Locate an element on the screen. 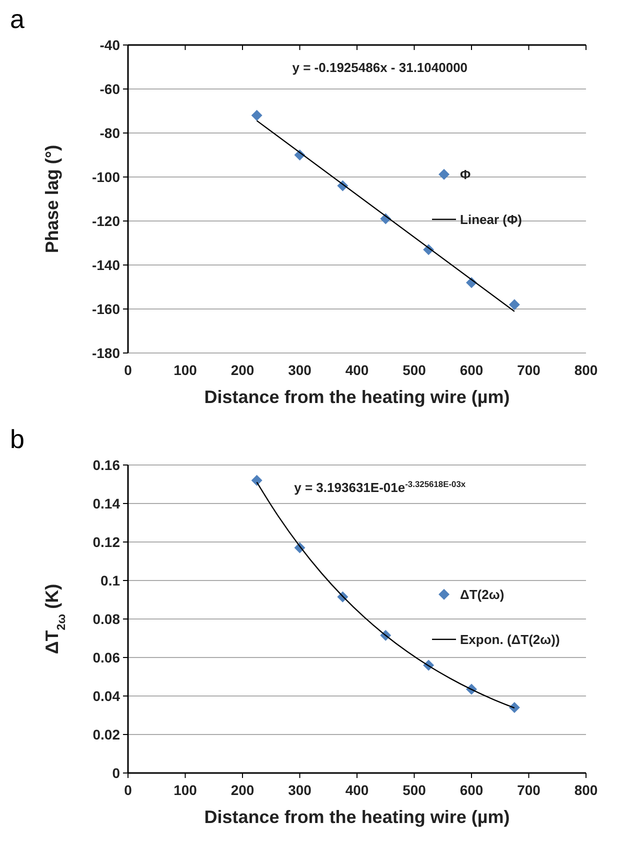 Image resolution: width=617 pixels, height=847 pixels. y-tick-label: 0.1 is located at coordinates (110, 580).